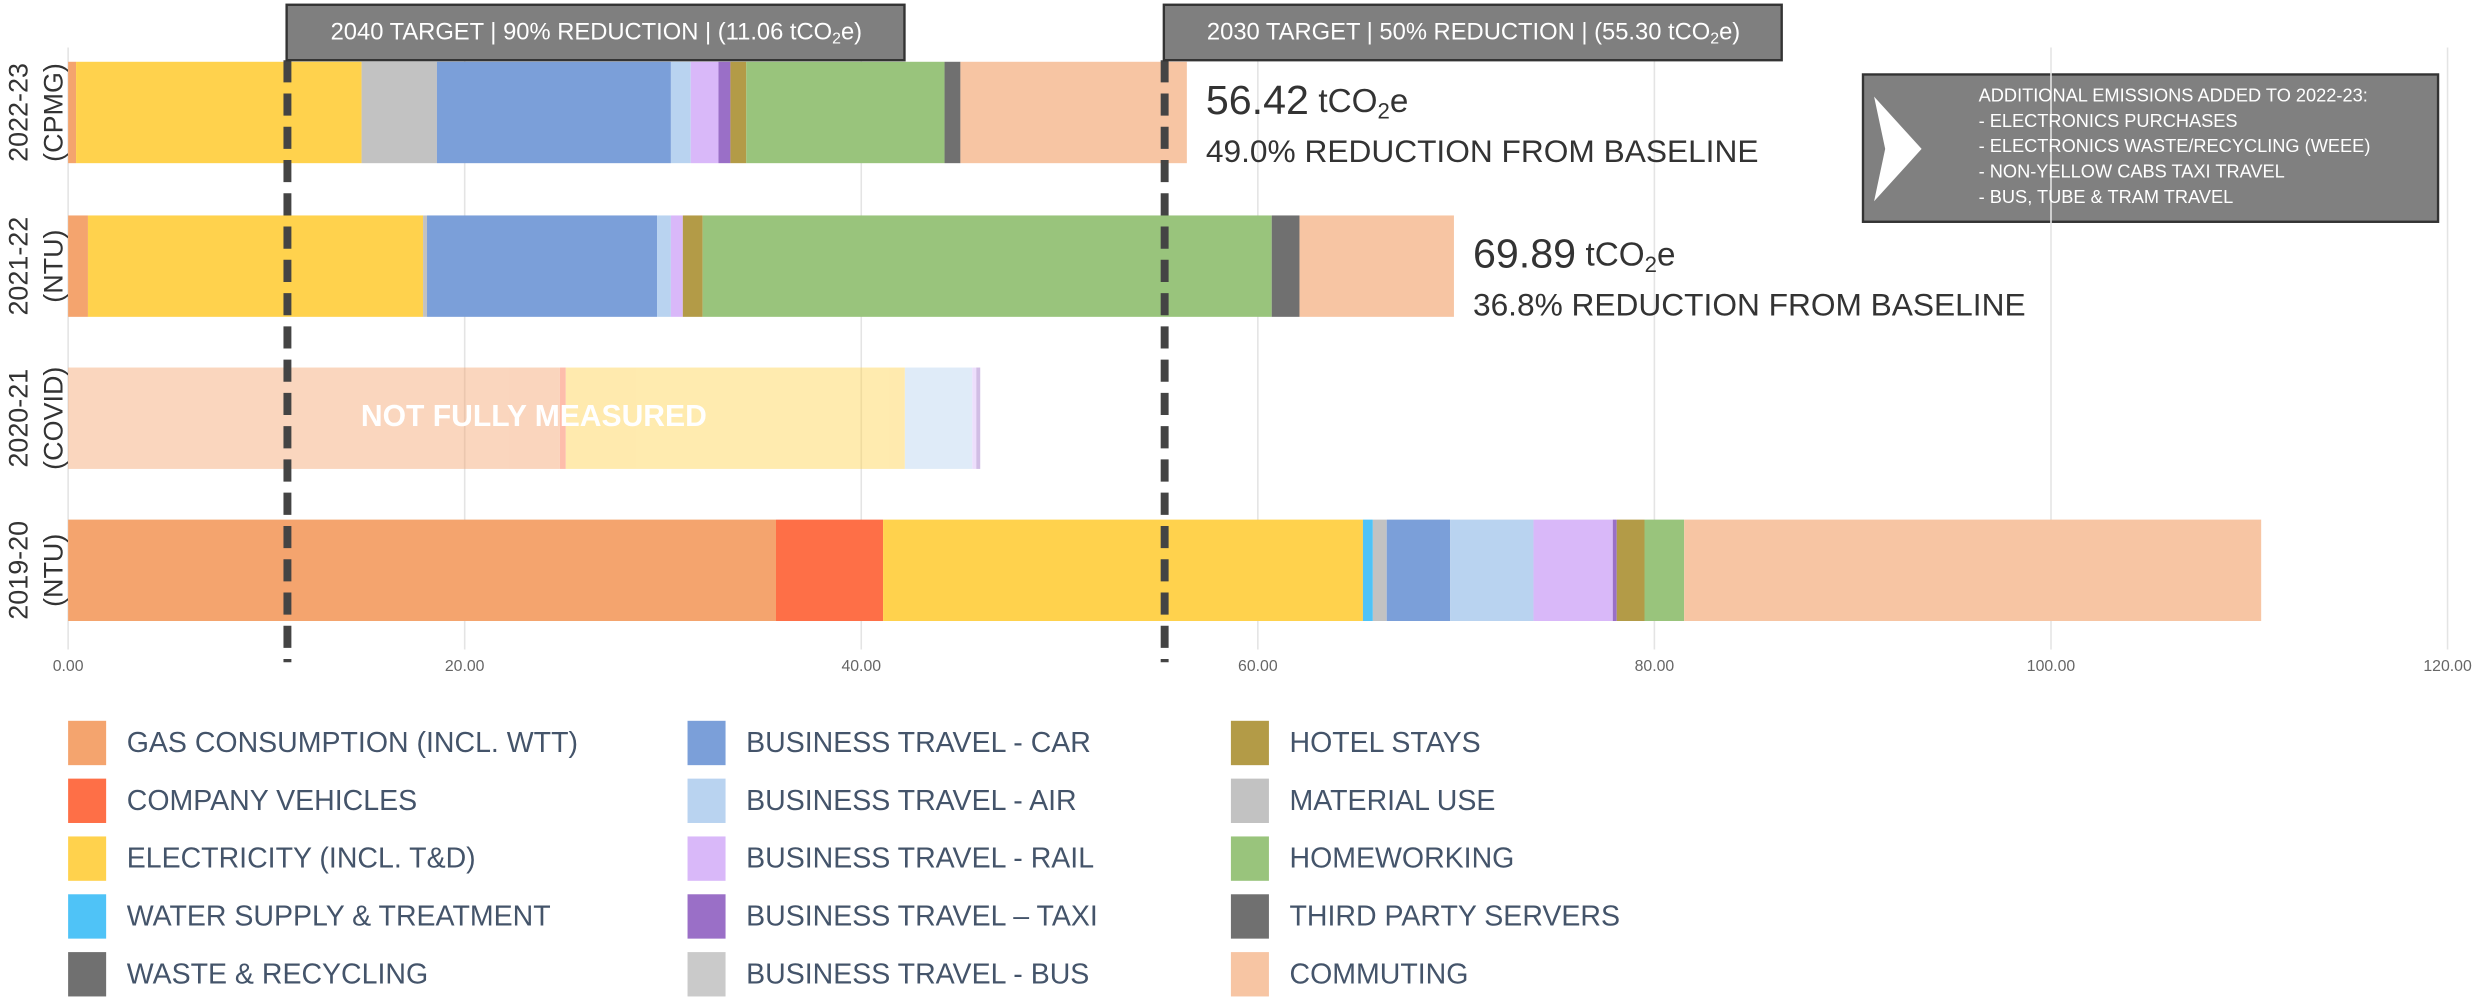 Image resolution: width=2484 pixels, height=1002 pixels. What do you see at coordinates (339, 917) in the screenshot?
I see `legend-label: WATER SUPPLY & TREATMENT` at bounding box center [339, 917].